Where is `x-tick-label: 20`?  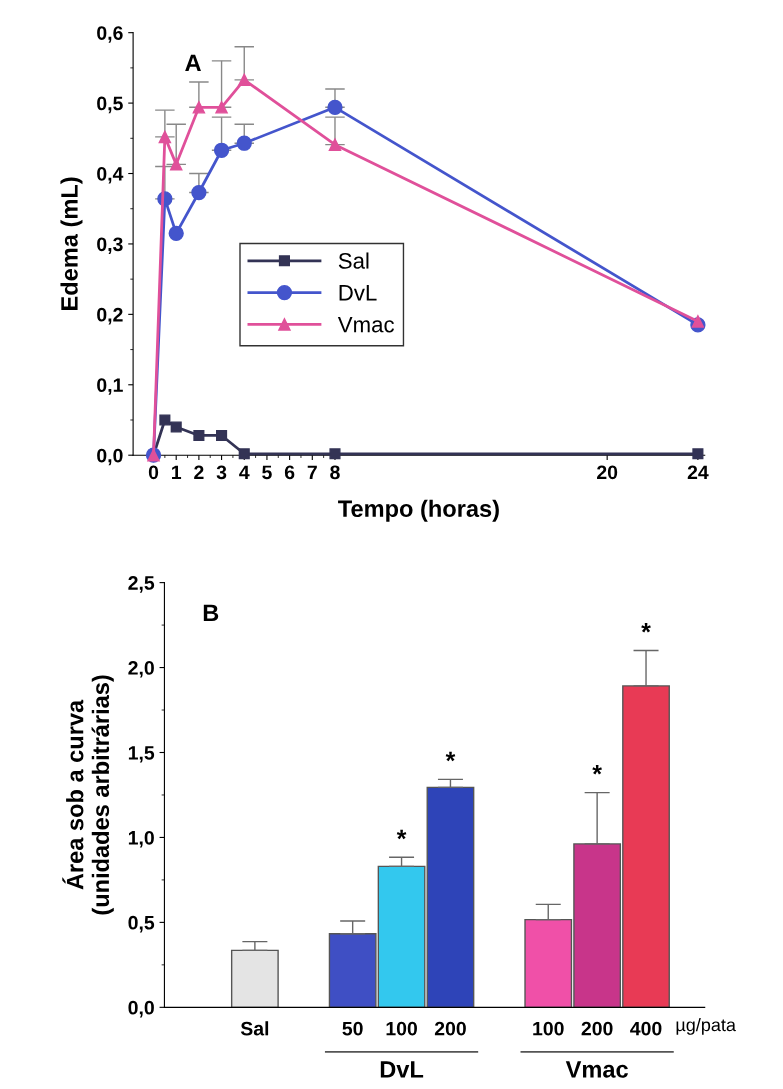 x-tick-label: 20 is located at coordinates (607, 472).